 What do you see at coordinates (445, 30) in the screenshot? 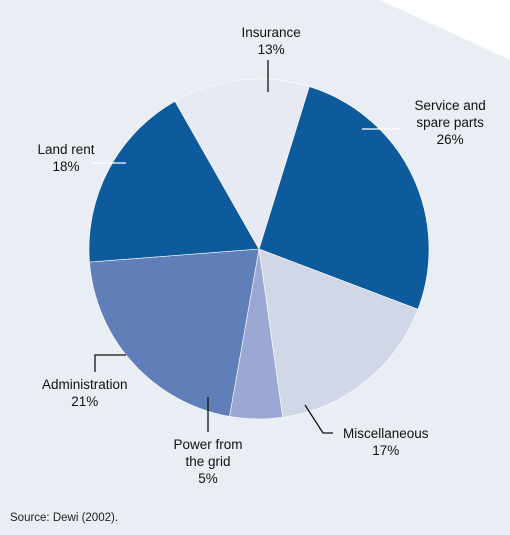
I see `page-fold-corner` at bounding box center [445, 30].